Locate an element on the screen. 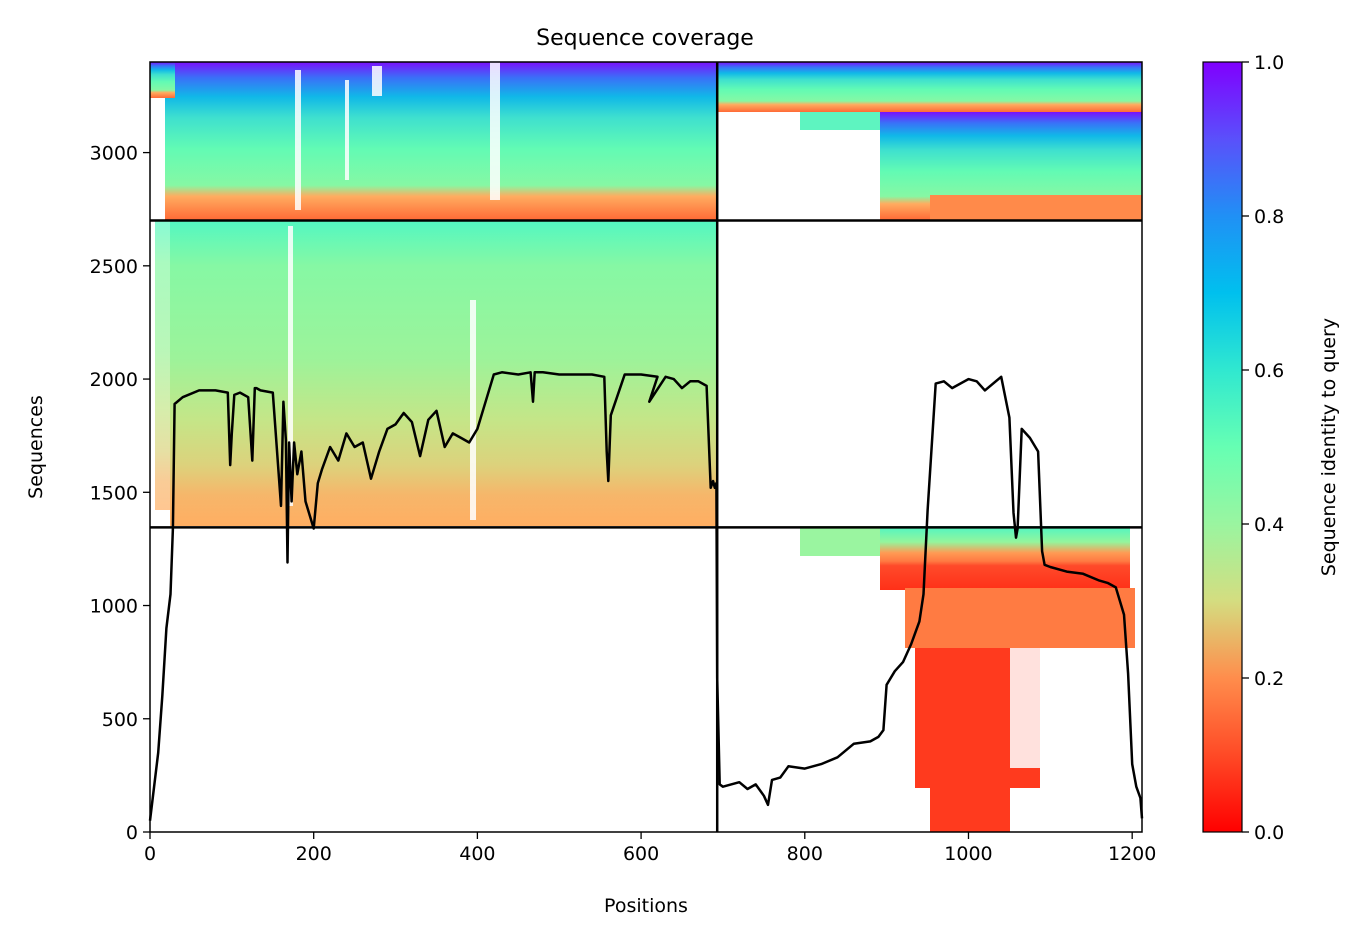  heatmap-block-mid-left is located at coordinates (444, 373).